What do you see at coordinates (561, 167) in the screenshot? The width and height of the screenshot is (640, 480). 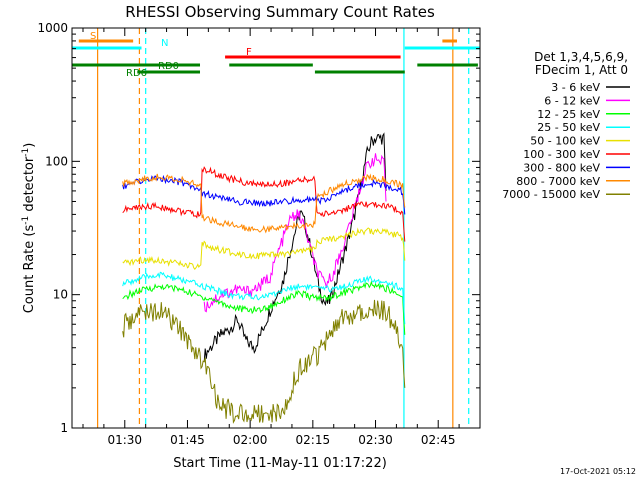 I see `legend-label: 300 - 800 keV` at bounding box center [561, 167].